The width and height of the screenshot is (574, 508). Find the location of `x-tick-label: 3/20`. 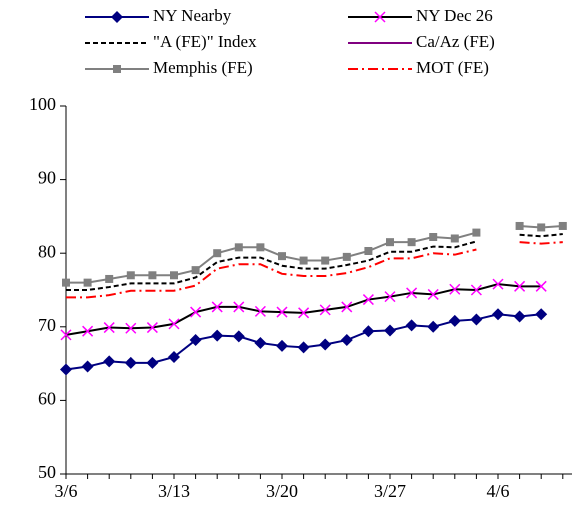

x-tick-label: 3/20 is located at coordinates (282, 491).